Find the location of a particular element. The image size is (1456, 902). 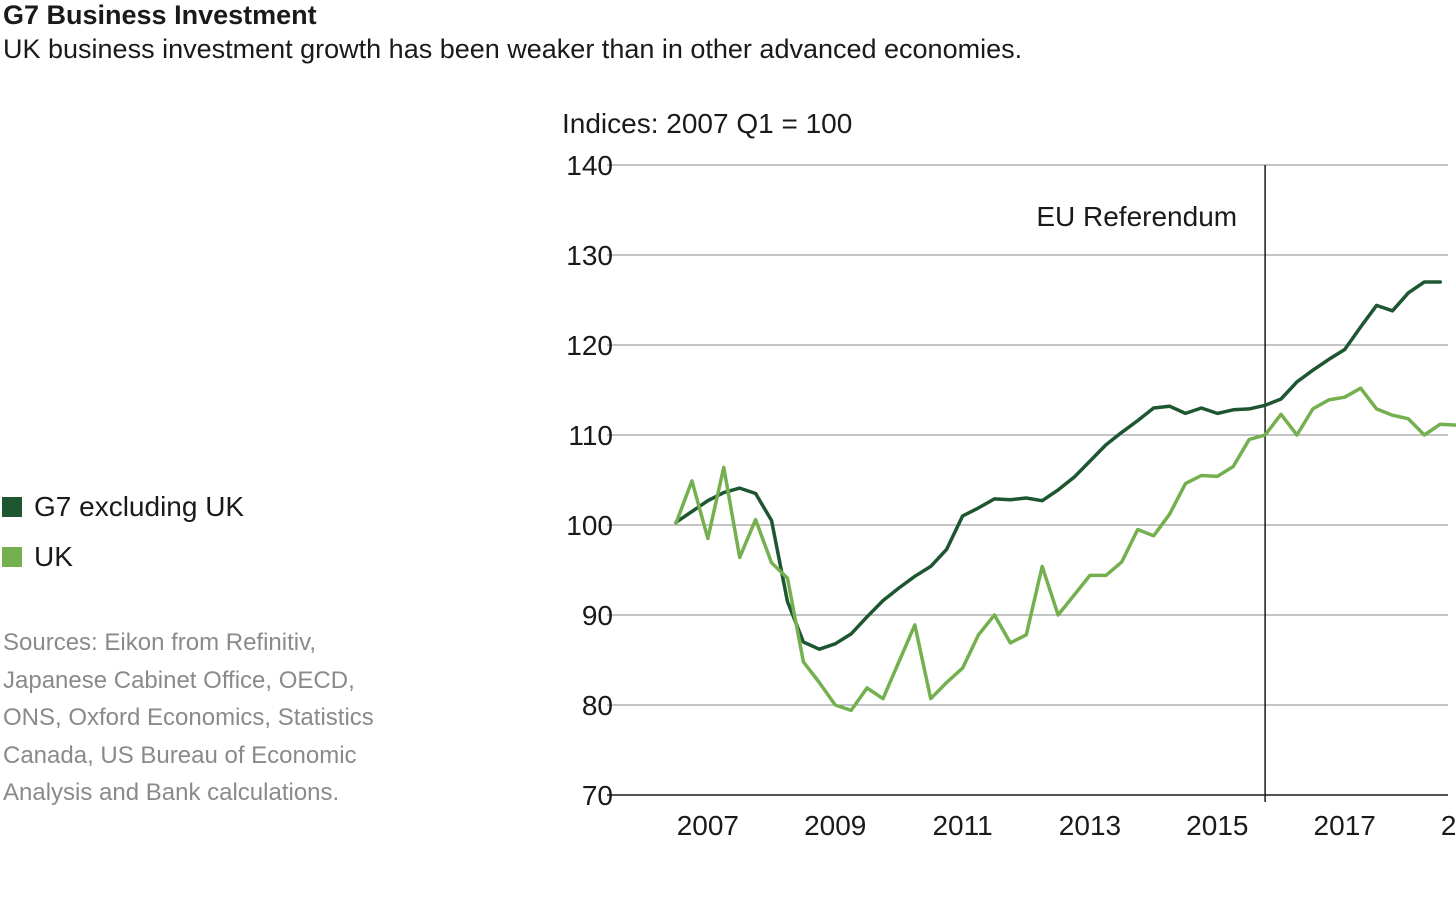

y-tick-100: 100 is located at coordinates (589, 525).